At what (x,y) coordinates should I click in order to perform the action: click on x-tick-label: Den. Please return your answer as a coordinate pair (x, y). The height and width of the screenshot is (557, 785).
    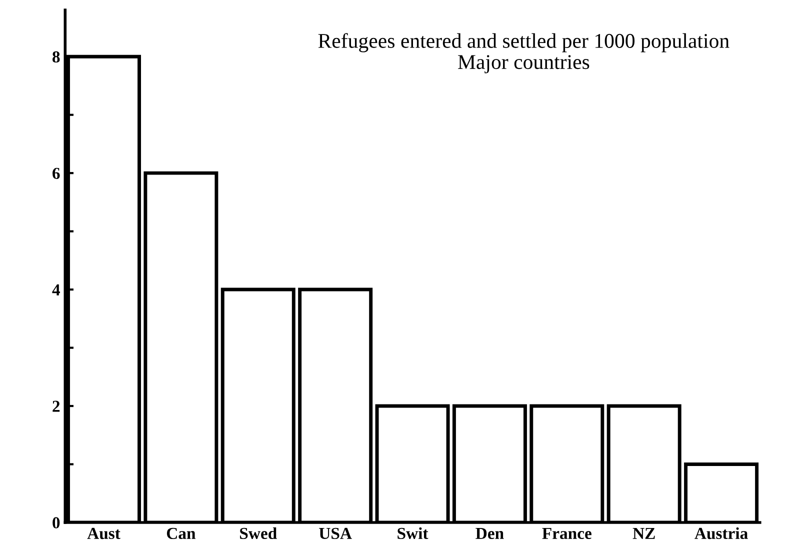
    Looking at the image, I should click on (490, 534).